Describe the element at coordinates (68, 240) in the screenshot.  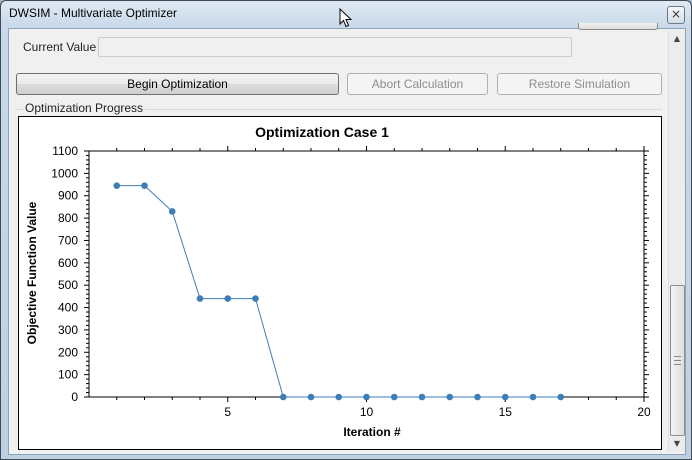
I see `y-tick-label: 700` at that location.